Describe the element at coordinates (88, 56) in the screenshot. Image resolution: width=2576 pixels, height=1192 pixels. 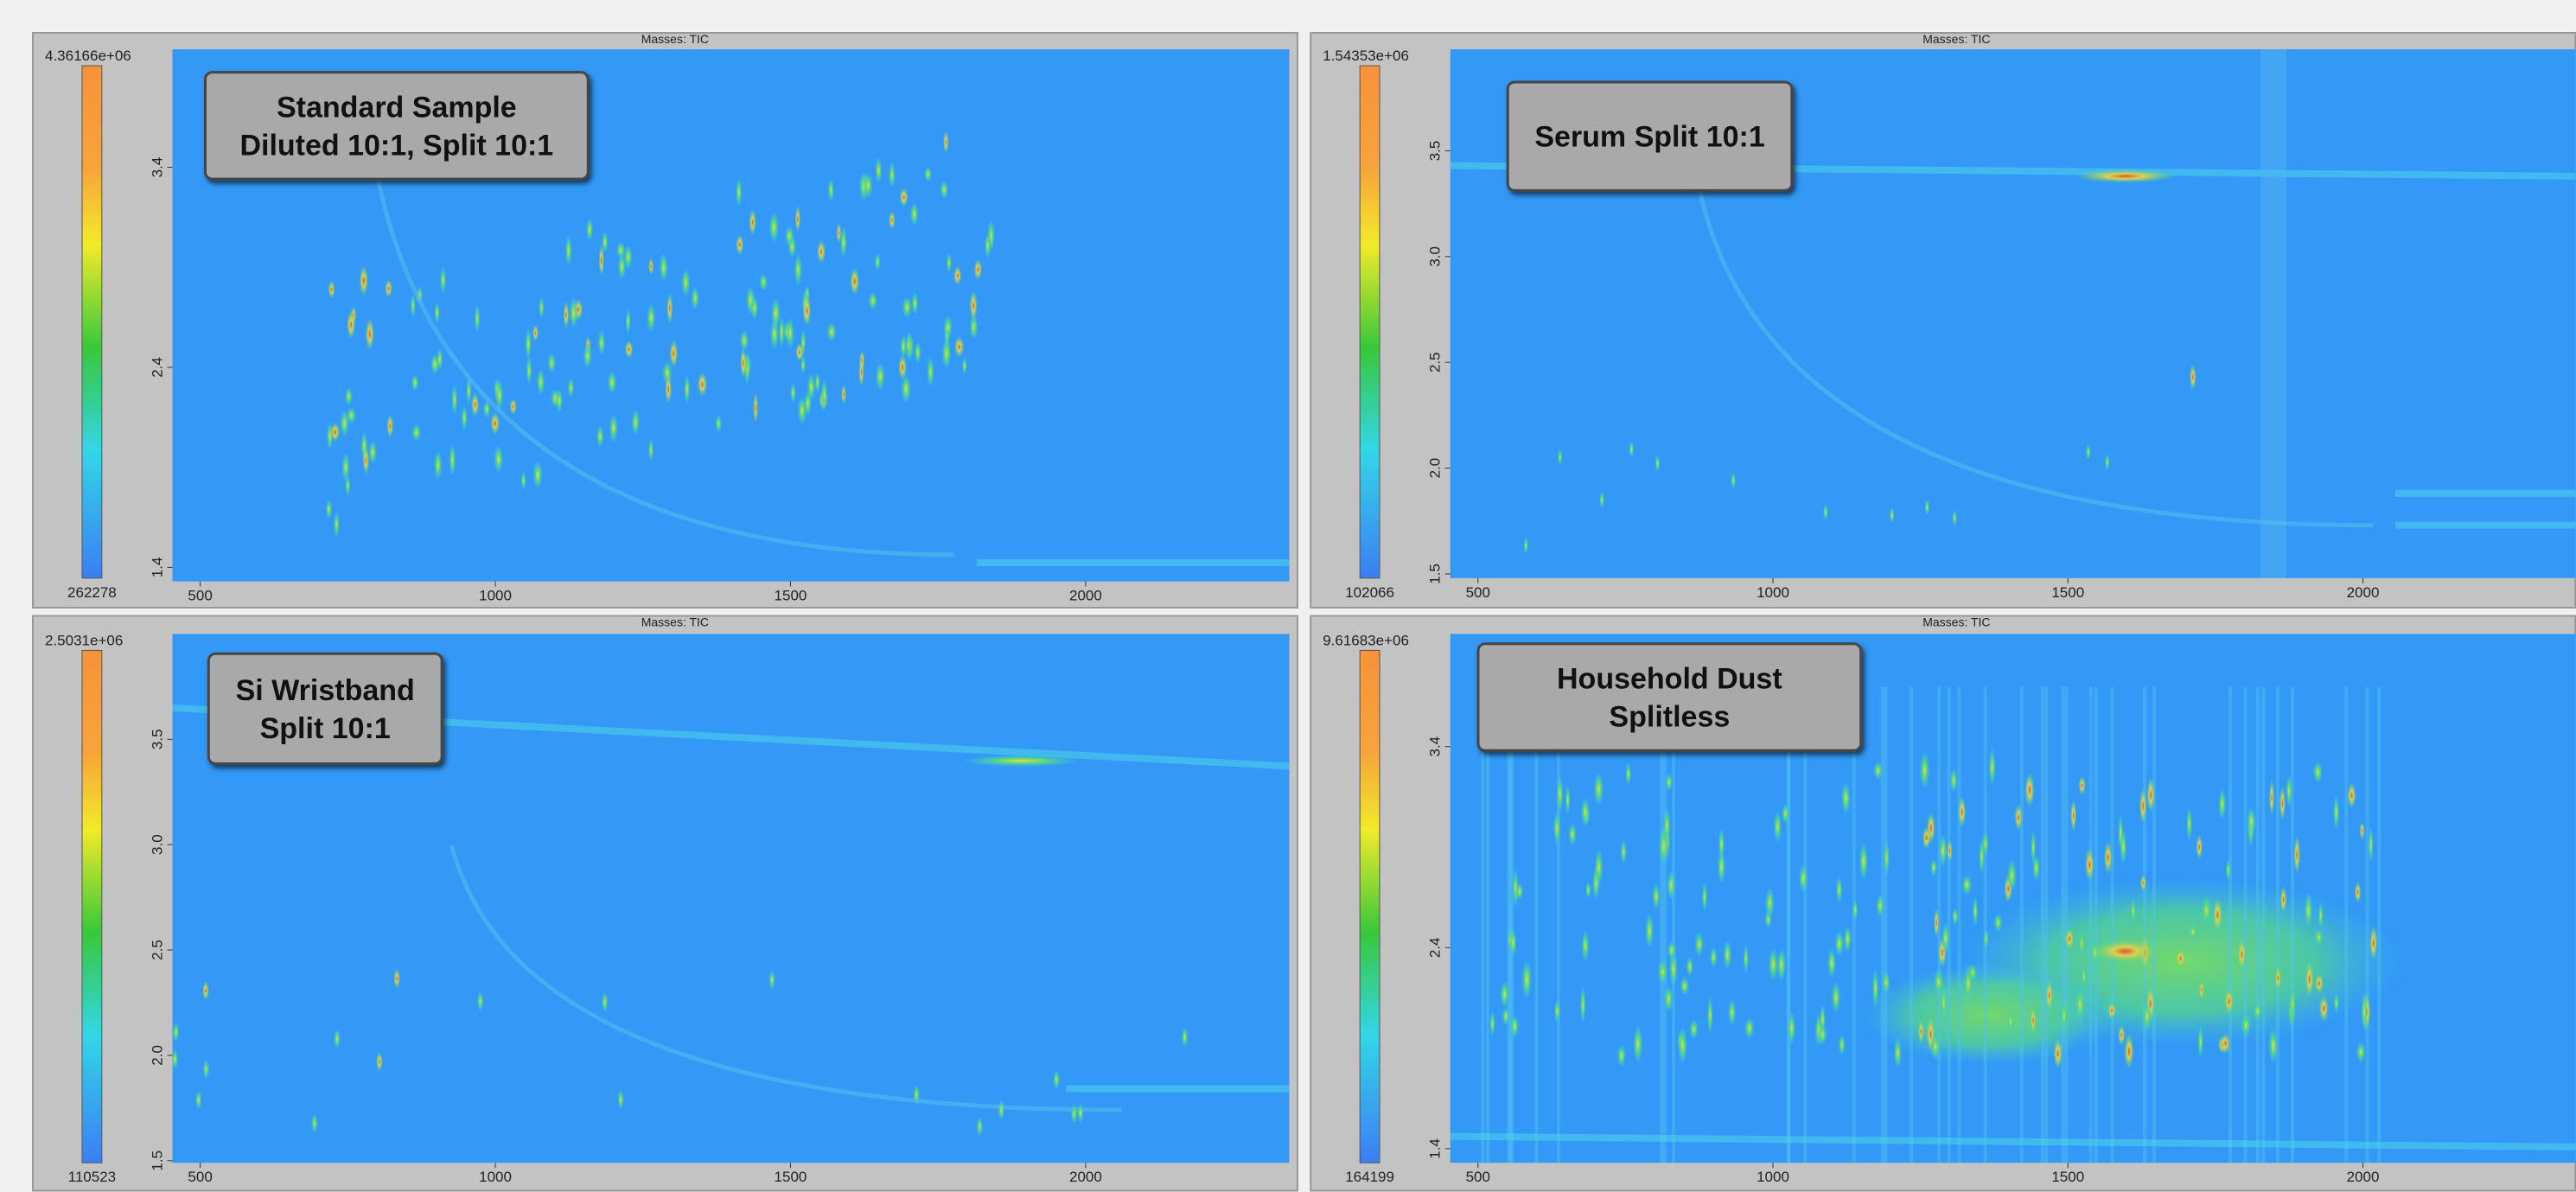
I see `colorbar-max: 4.36166e+06` at that location.